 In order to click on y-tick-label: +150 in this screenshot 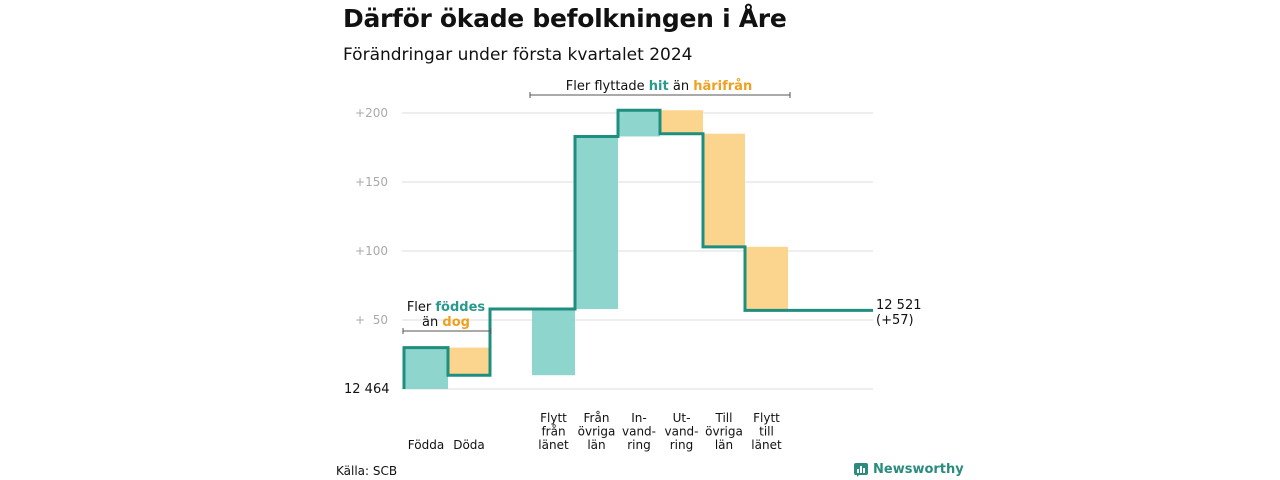, I will do `click(371, 182)`.